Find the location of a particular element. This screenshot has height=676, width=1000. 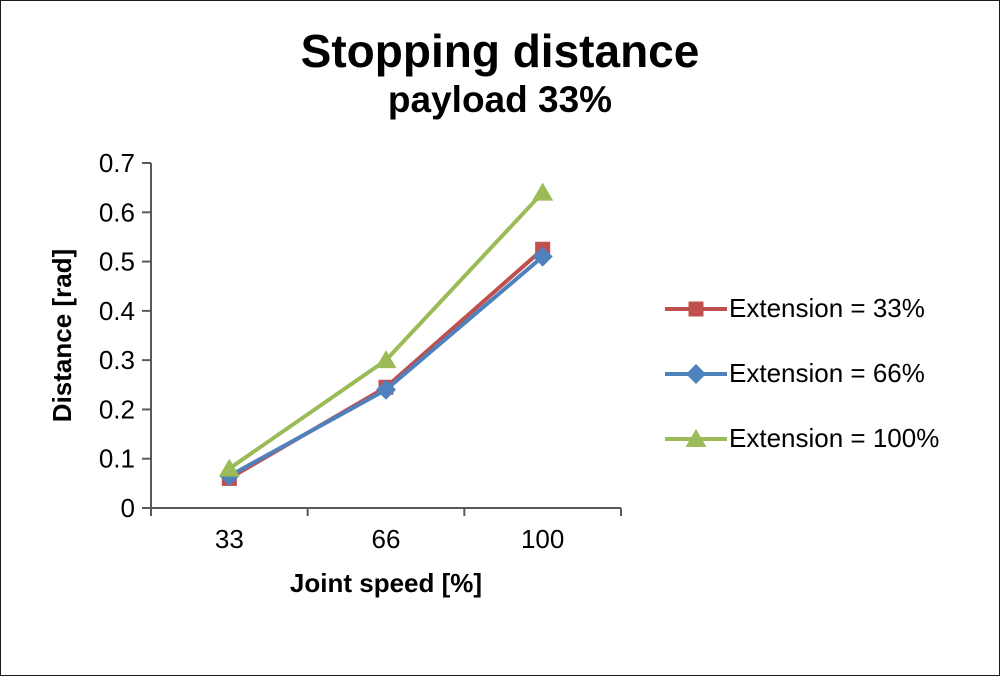

y-axis-title: Distance [rad] is located at coordinates (62, 335).